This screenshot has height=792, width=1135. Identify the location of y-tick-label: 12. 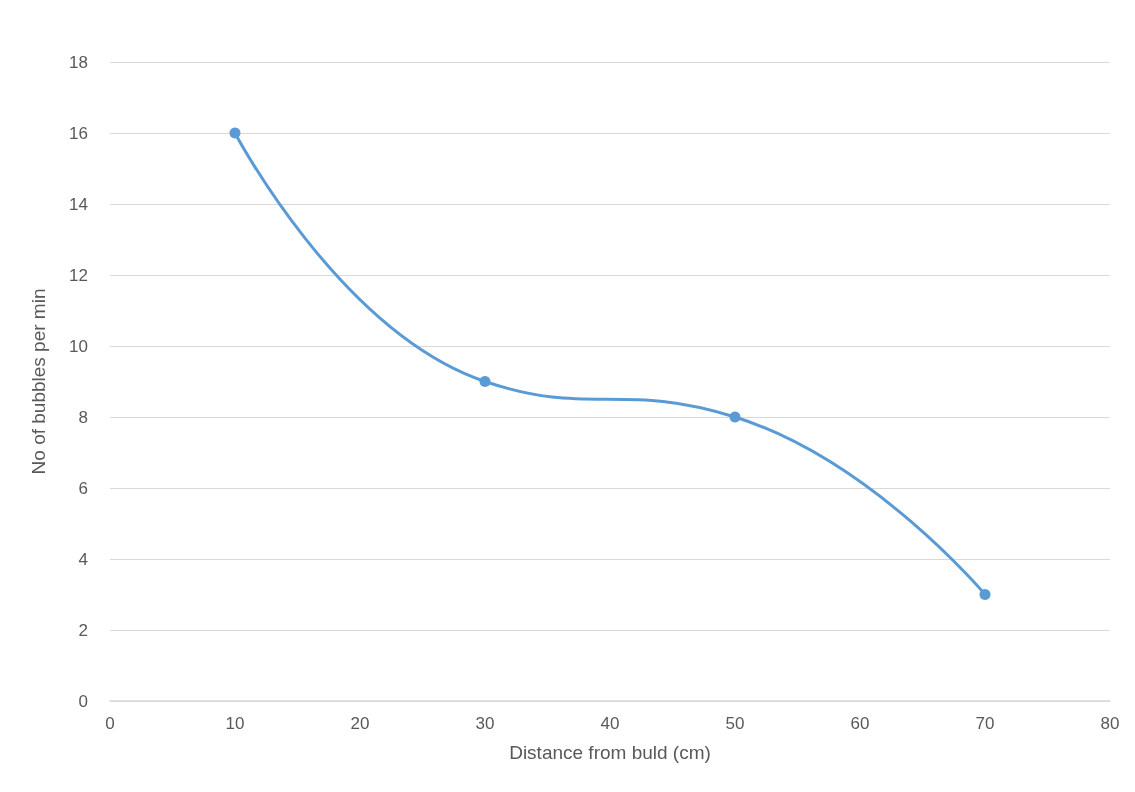
(78, 275).